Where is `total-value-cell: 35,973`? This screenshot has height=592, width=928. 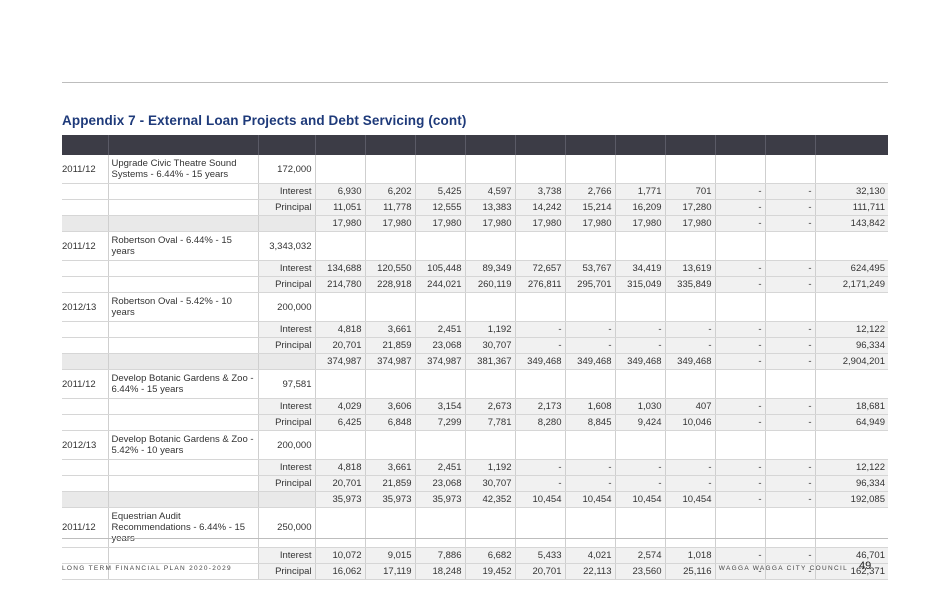 total-value-cell: 35,973 is located at coordinates (339, 499).